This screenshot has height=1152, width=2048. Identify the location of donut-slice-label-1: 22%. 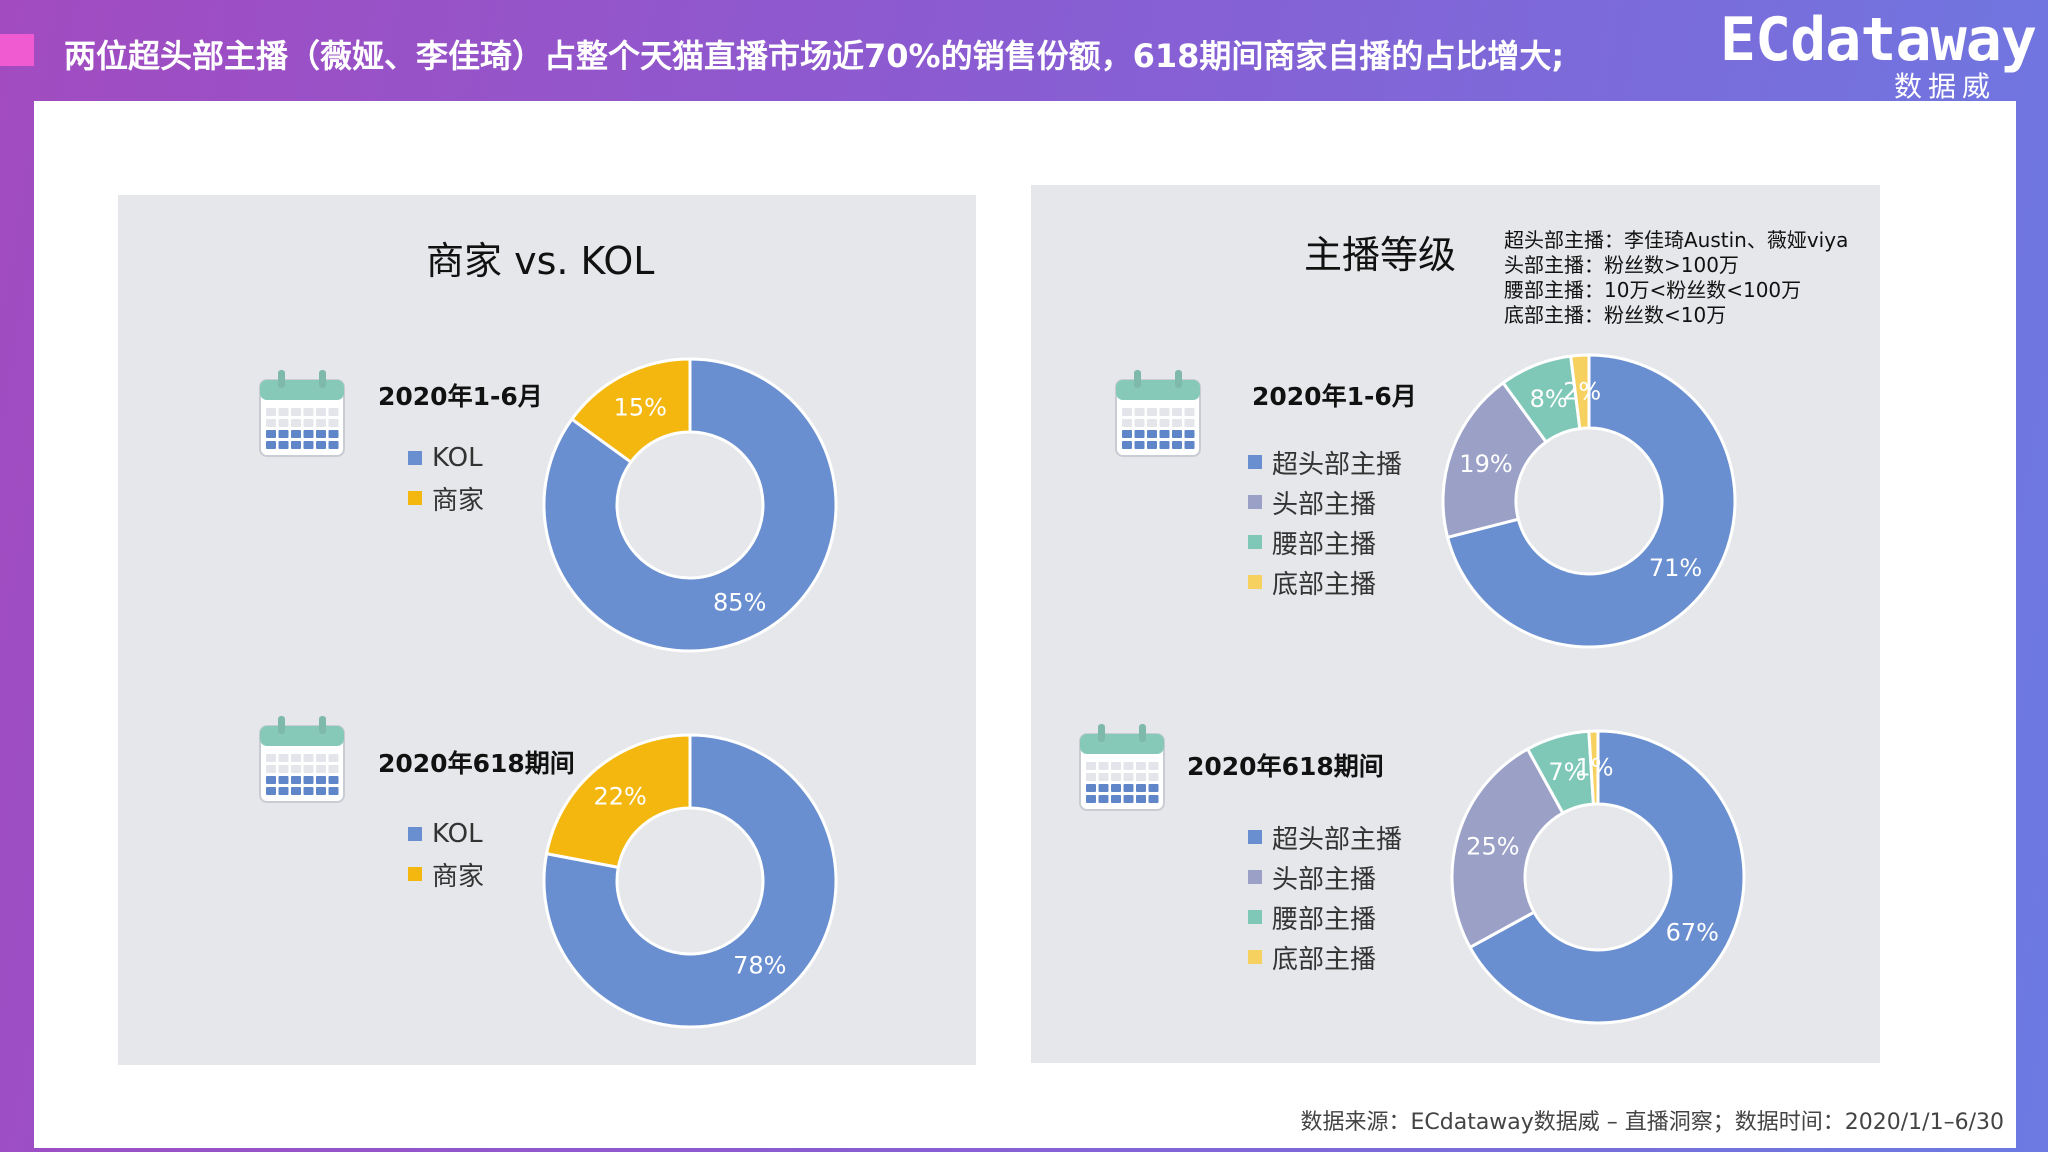
(620, 797).